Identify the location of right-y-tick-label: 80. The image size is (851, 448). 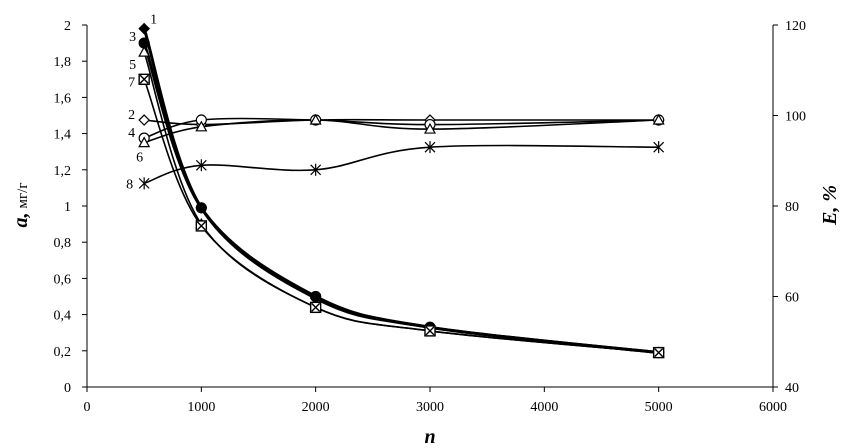
(792, 207).